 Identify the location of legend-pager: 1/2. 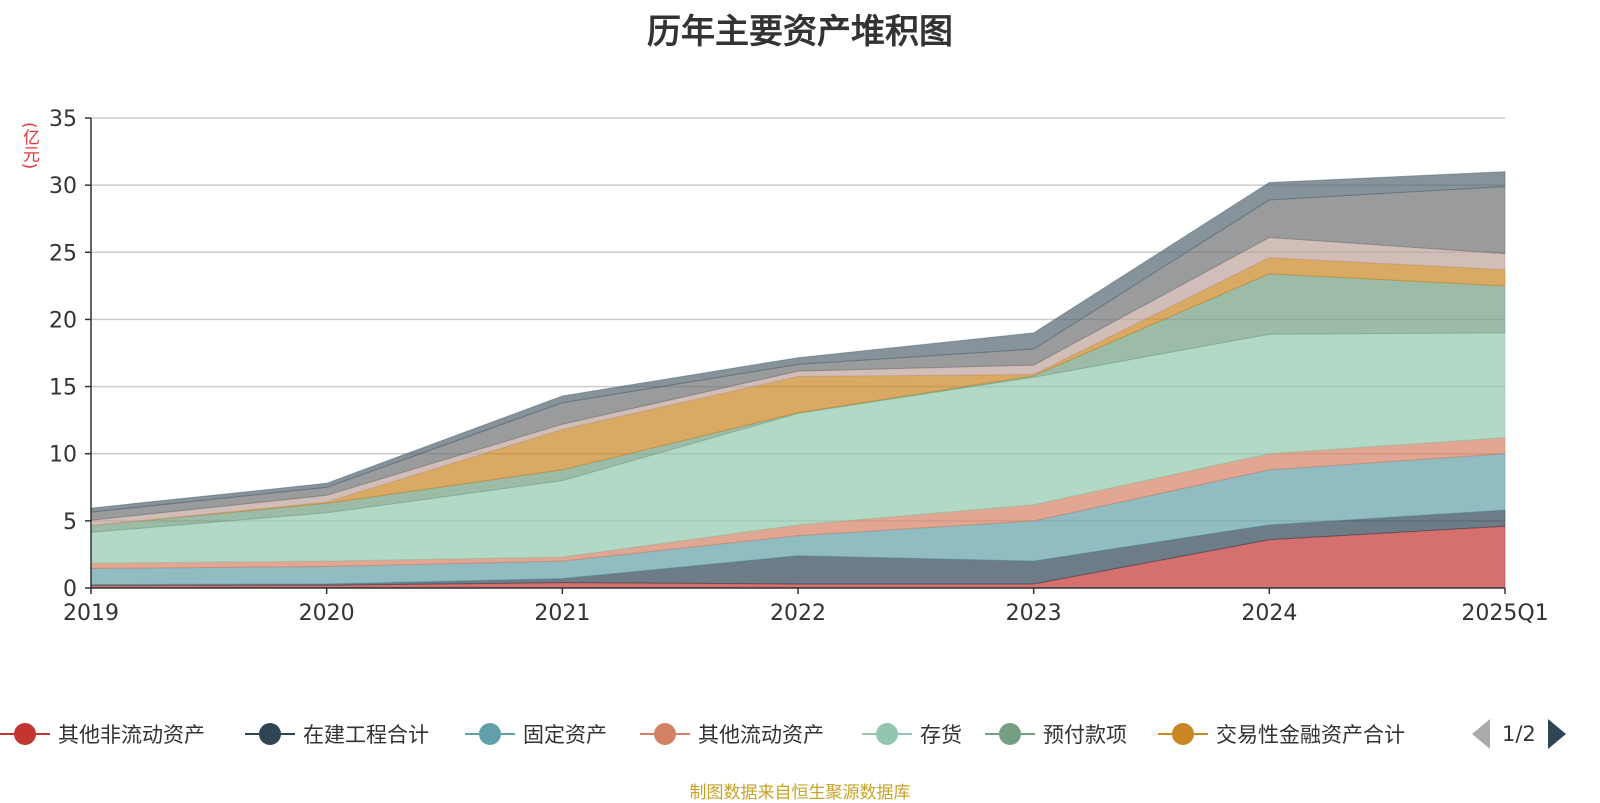
(1519, 734).